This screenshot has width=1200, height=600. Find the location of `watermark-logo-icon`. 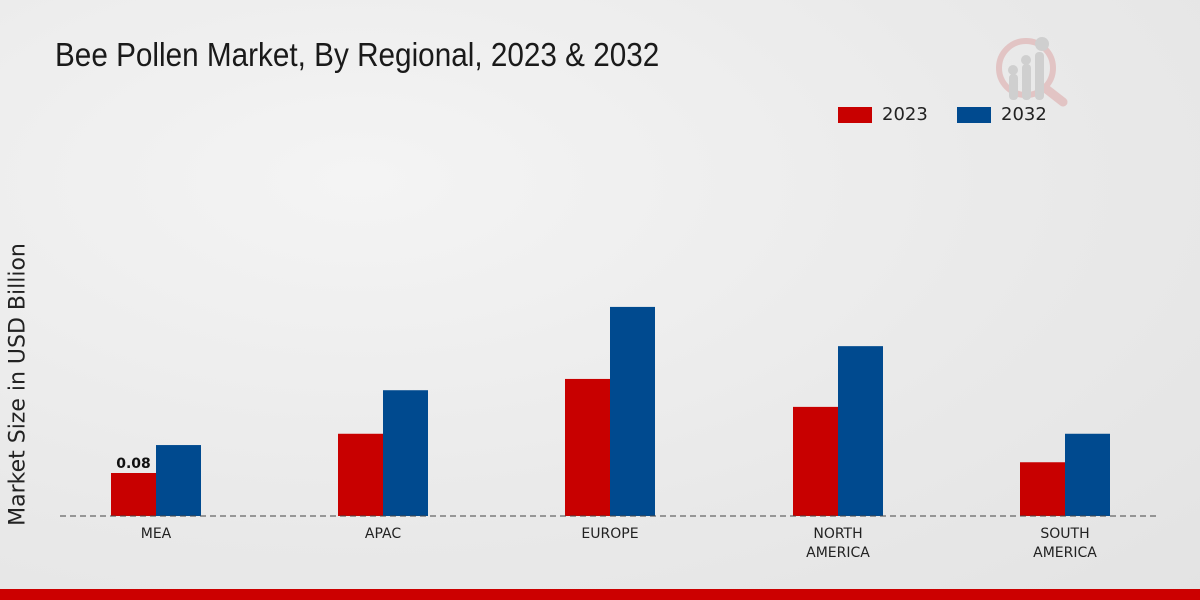

watermark-logo-icon is located at coordinates (1032, 72).